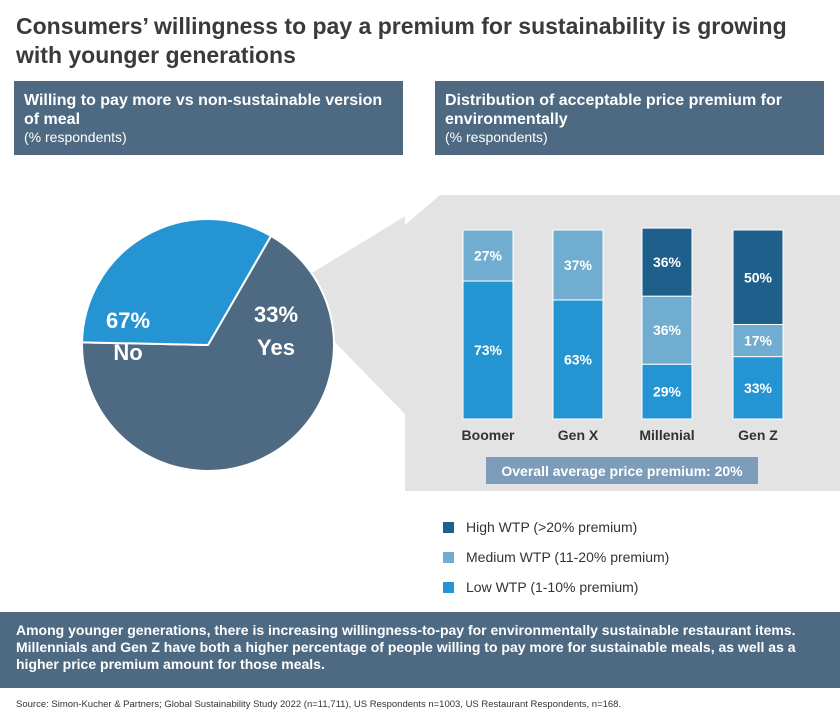 Image resolution: width=840 pixels, height=725 pixels. What do you see at coordinates (276, 347) in the screenshot?
I see `pie-label-yes: Yes` at bounding box center [276, 347].